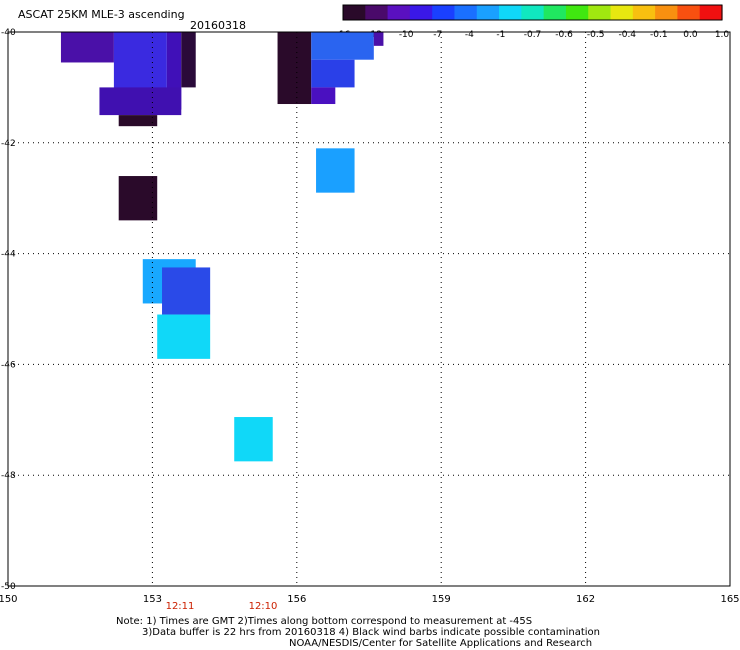 This screenshot has height=650, width=740. I want to click on colorbar-label: 0.0, so click(690, 35).